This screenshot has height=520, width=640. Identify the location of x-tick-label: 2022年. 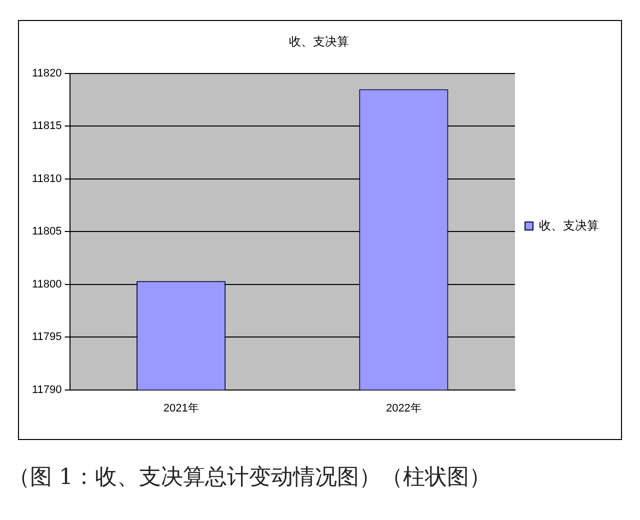
(404, 408).